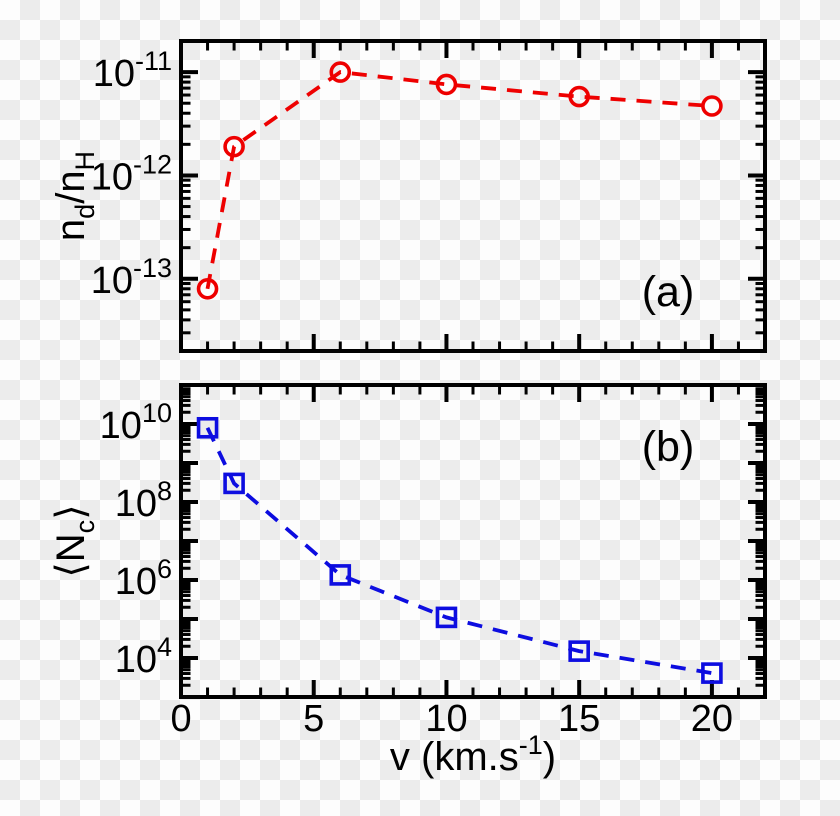 The image size is (840, 816). What do you see at coordinates (668, 292) in the screenshot?
I see `panel-a-tag: (a)` at bounding box center [668, 292].